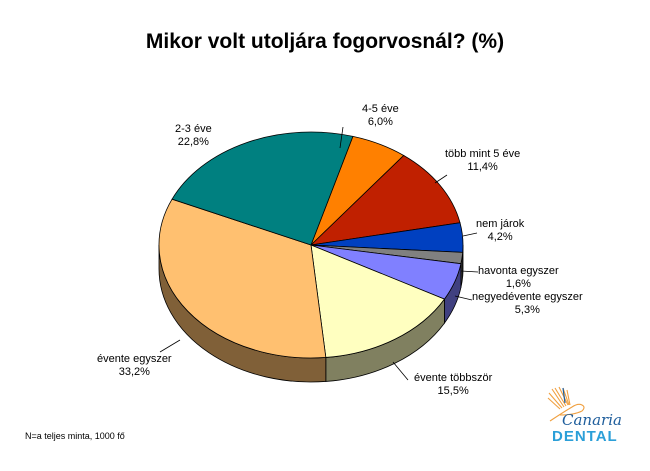 The image size is (650, 471). I want to click on label-name: több mint 5 éve, so click(483, 154).